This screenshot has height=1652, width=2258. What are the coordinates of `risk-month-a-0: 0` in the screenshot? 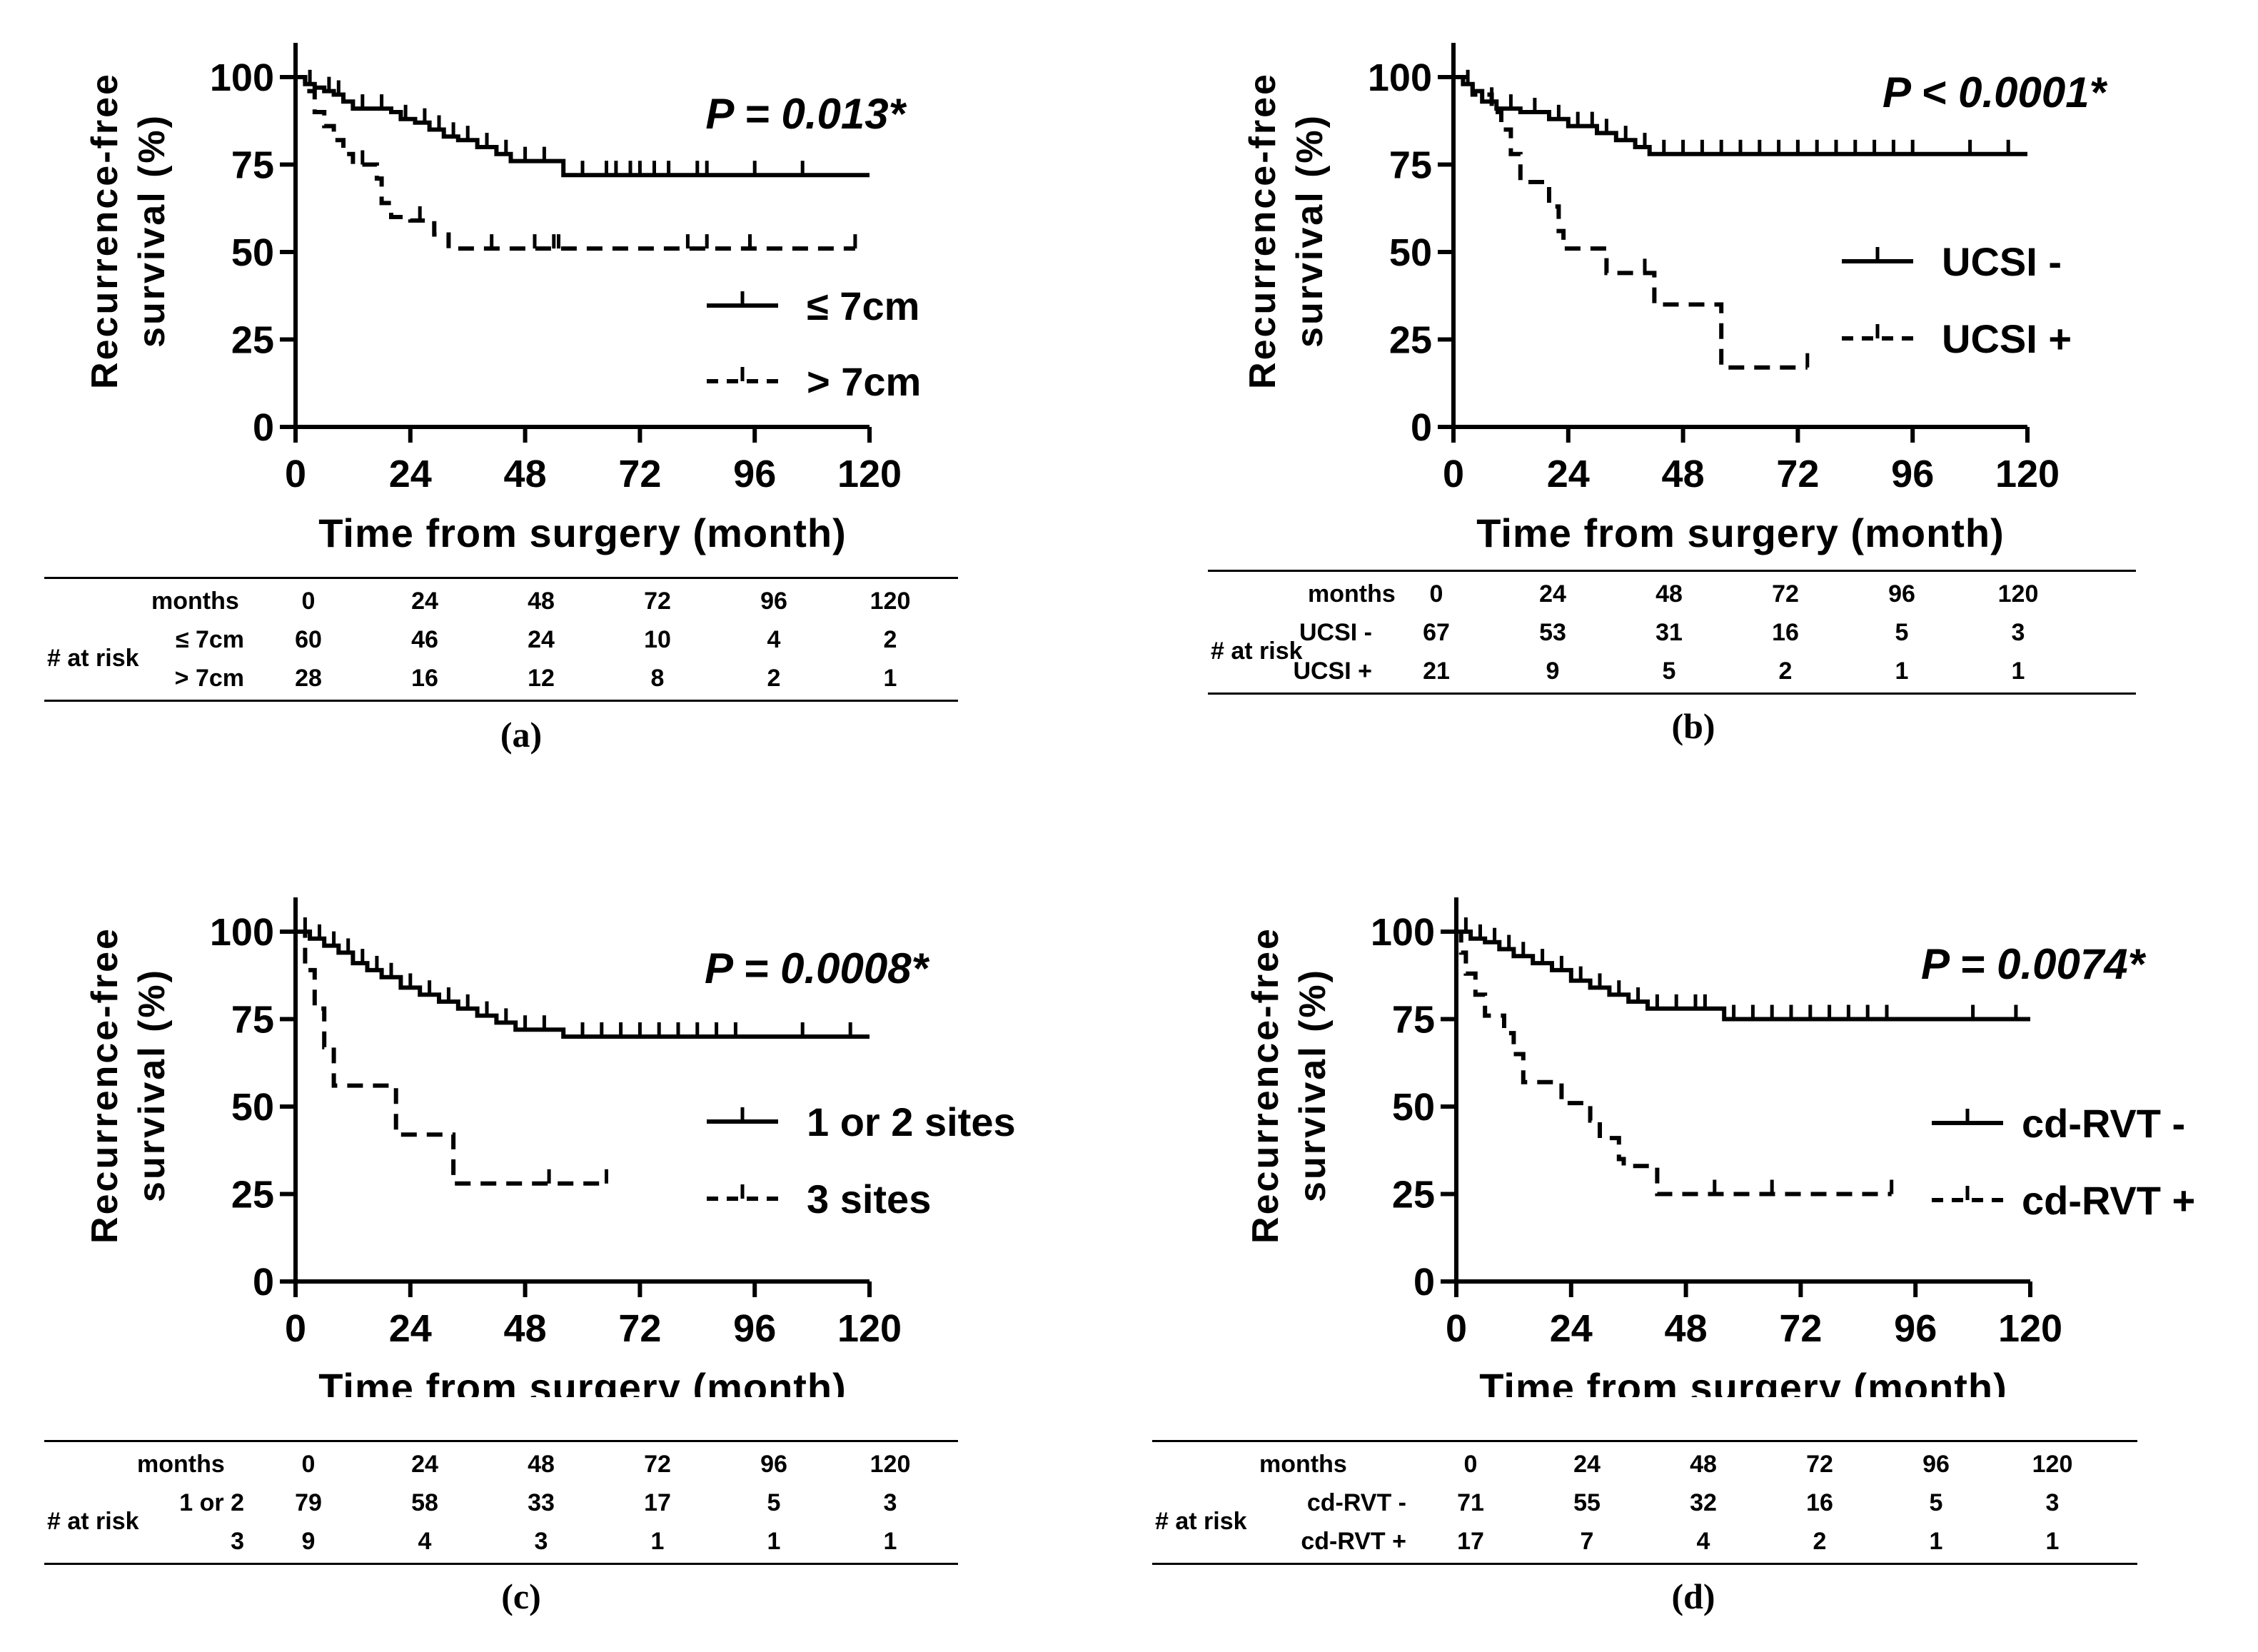 It's located at (308, 601).